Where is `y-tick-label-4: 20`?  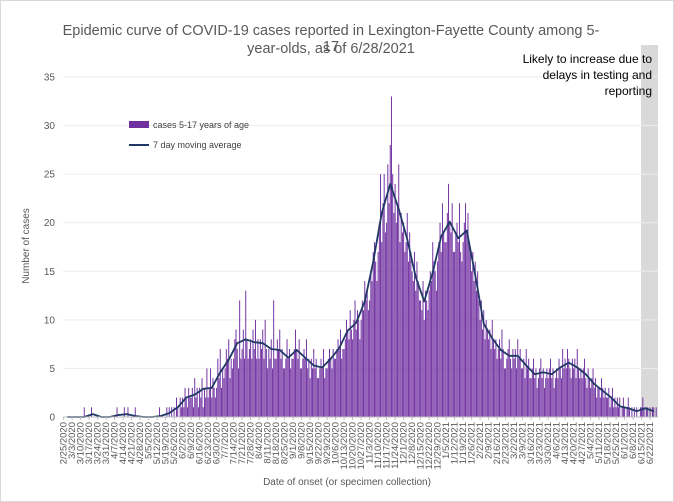
y-tick-label-4: 20 is located at coordinates (50, 223).